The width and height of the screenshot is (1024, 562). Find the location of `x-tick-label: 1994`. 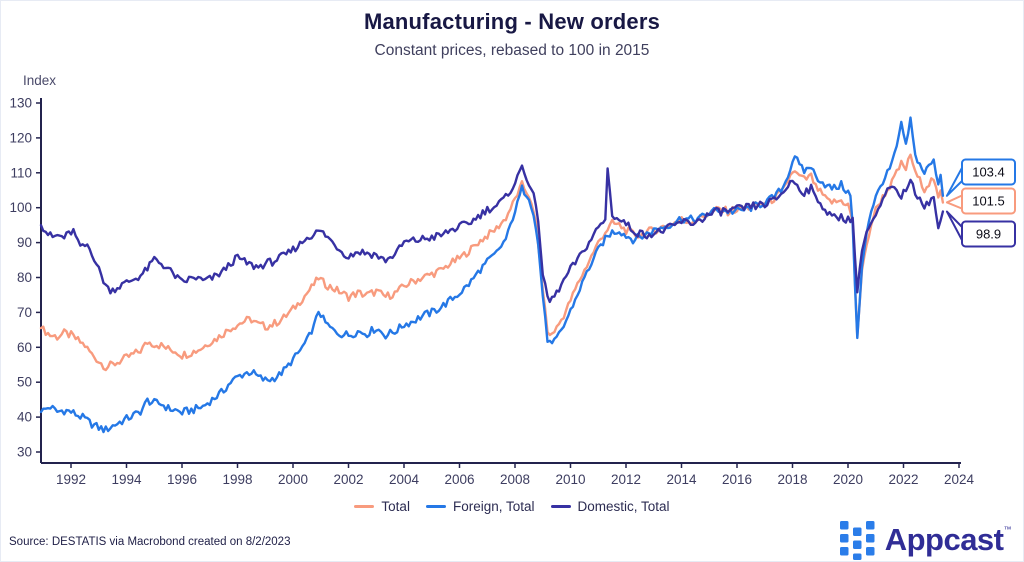

x-tick-label: 1994 is located at coordinates (126, 479).